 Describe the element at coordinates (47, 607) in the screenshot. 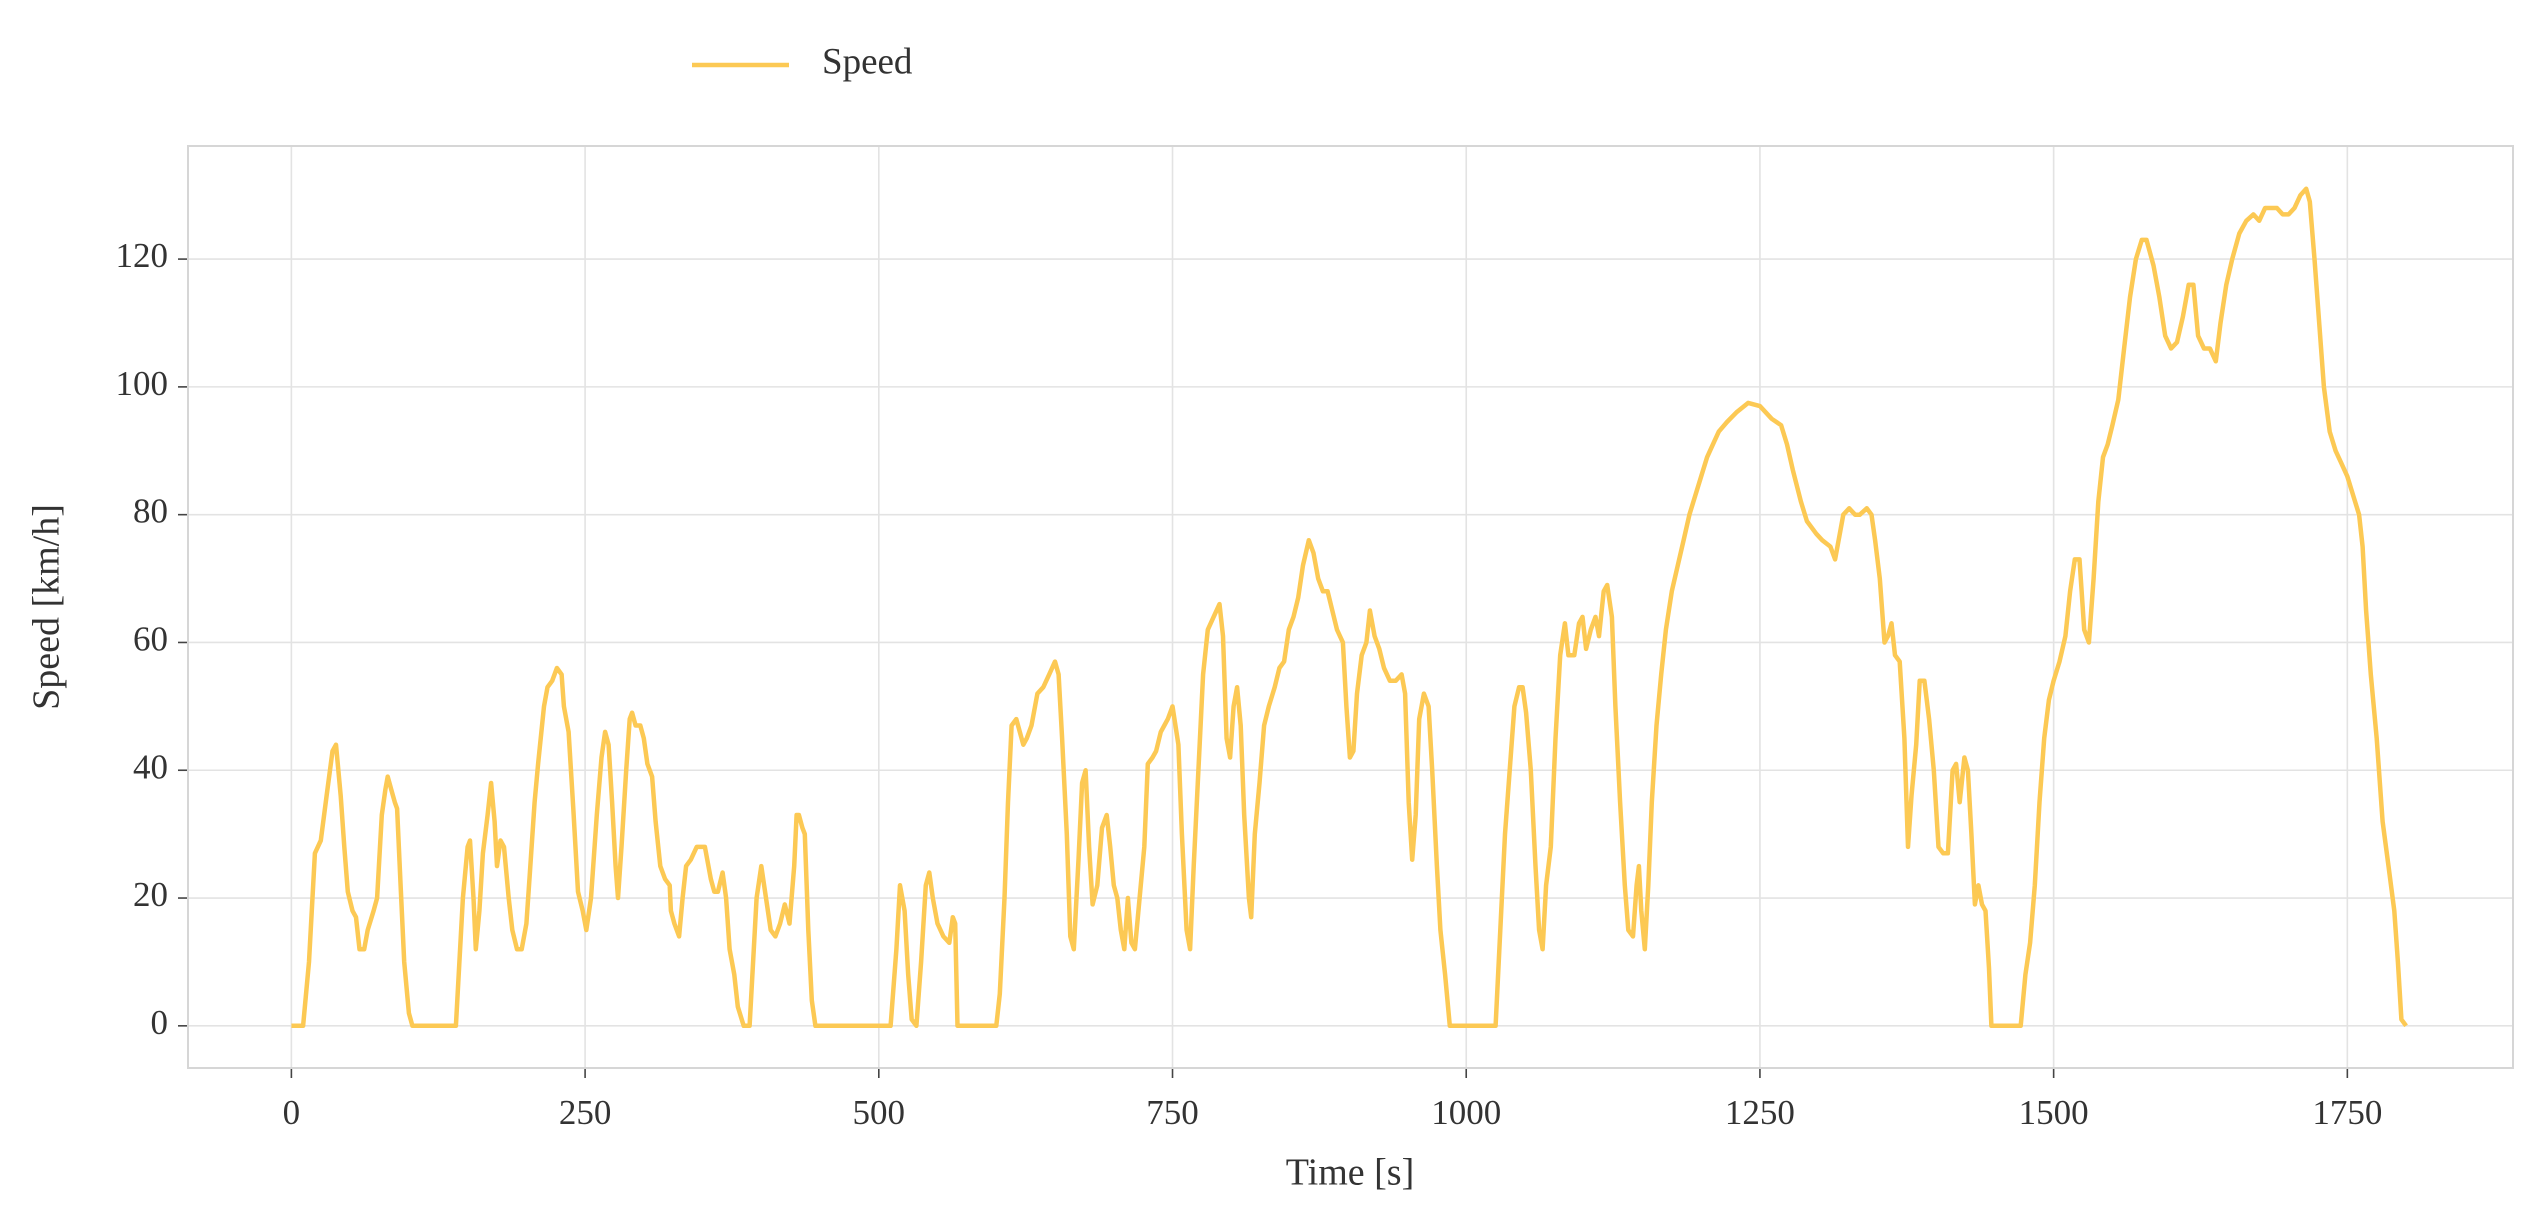

I see `y-axis-label: Speed [km/h]` at that location.